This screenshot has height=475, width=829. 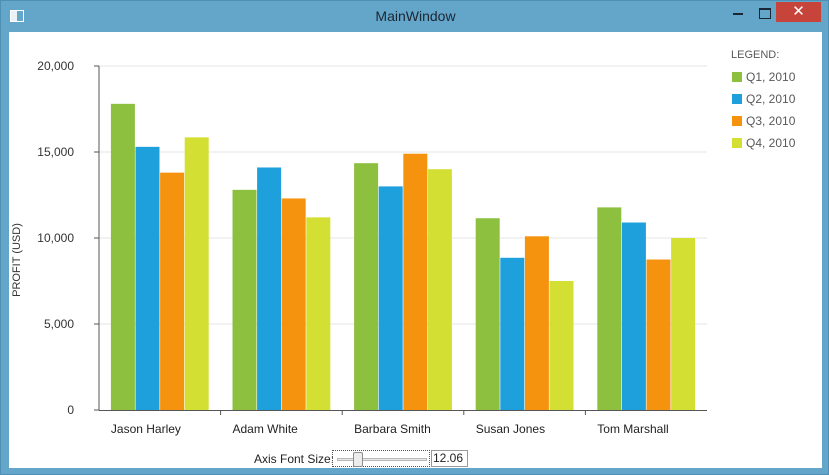 I want to click on y-axis-title: PROFIT (USD), so click(x=17, y=260).